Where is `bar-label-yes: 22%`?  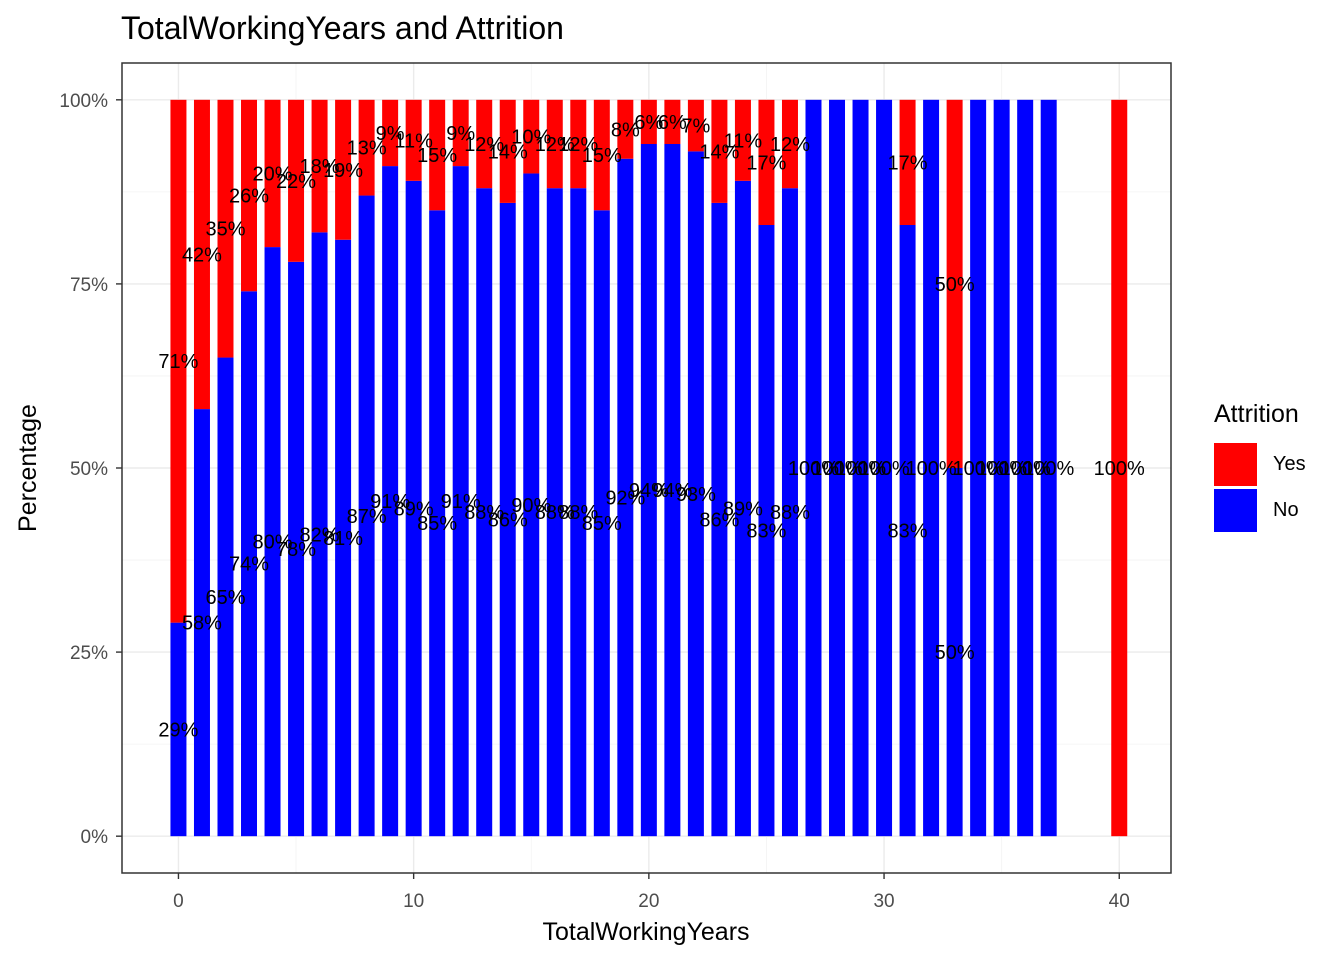
bar-label-yes: 22% is located at coordinates (296, 182).